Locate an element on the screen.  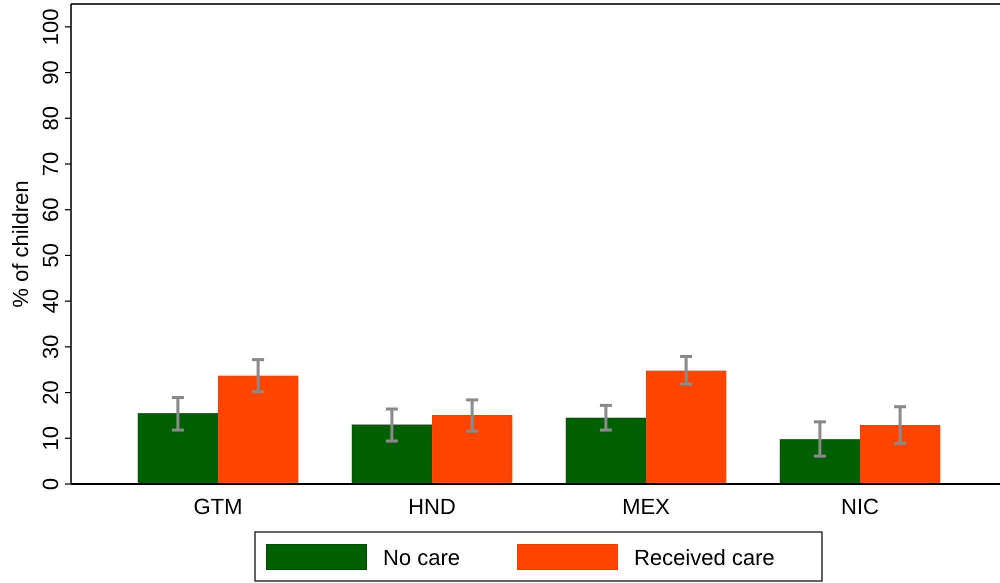
y-tick-label: 60 is located at coordinates (50, 209).